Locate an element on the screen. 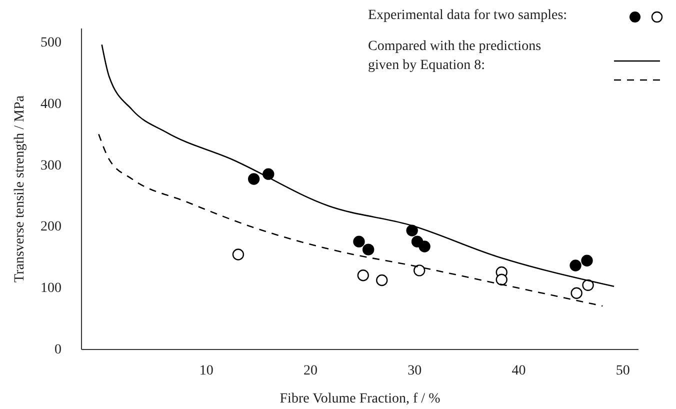 This screenshot has width=676, height=409. x-tick-label: 30 is located at coordinates (415, 371).